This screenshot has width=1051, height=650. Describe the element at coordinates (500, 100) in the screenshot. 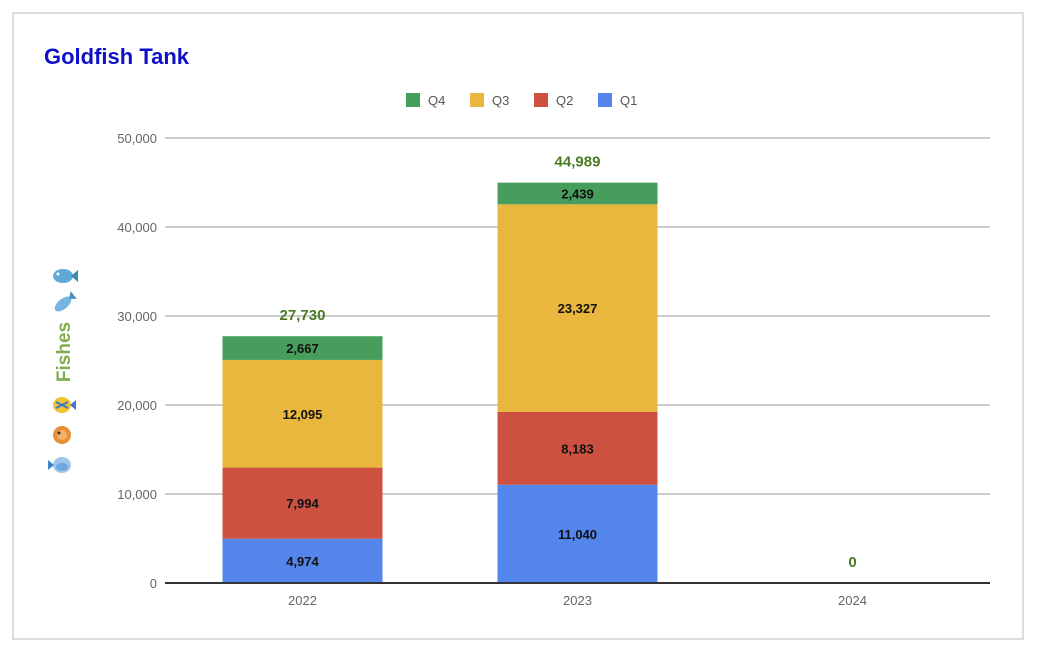

I see `legend-label-q3: Q3` at that location.